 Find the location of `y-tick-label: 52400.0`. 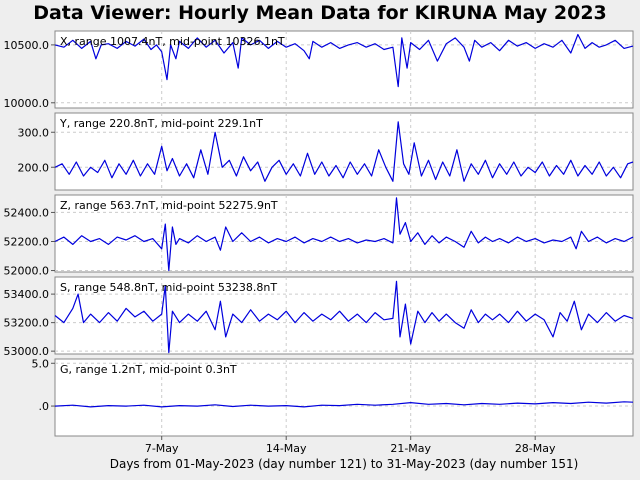

y-tick-label: 52400.0 is located at coordinates (27, 212).